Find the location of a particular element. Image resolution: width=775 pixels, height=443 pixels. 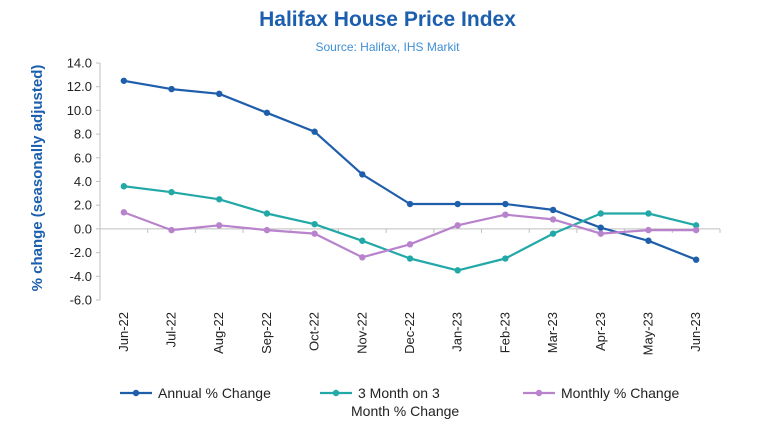

x-tick-label: Jan-23 is located at coordinates (457, 332).